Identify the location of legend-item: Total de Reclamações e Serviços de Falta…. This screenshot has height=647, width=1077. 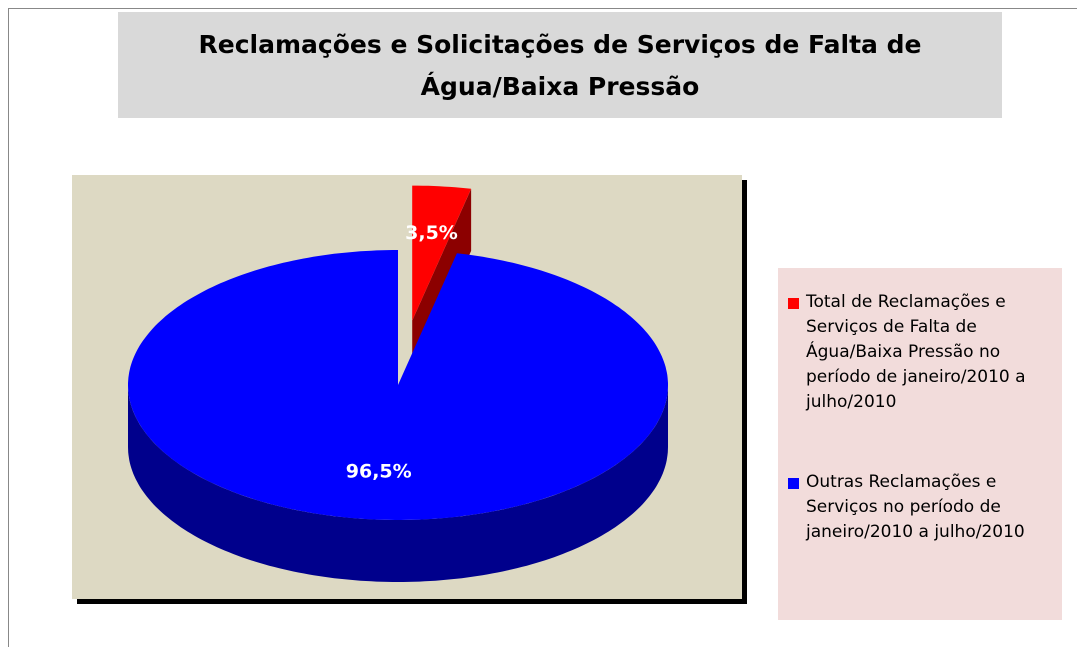
(927, 352).